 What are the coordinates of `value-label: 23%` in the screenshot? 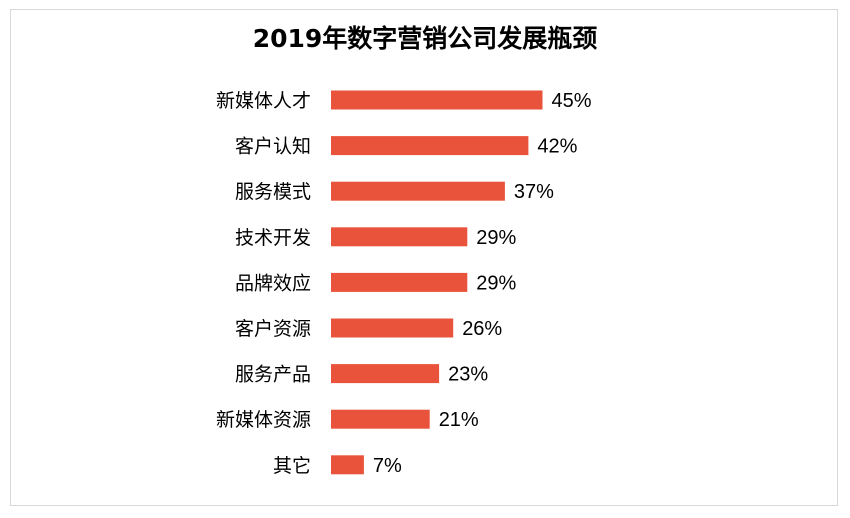 It's located at (468, 375).